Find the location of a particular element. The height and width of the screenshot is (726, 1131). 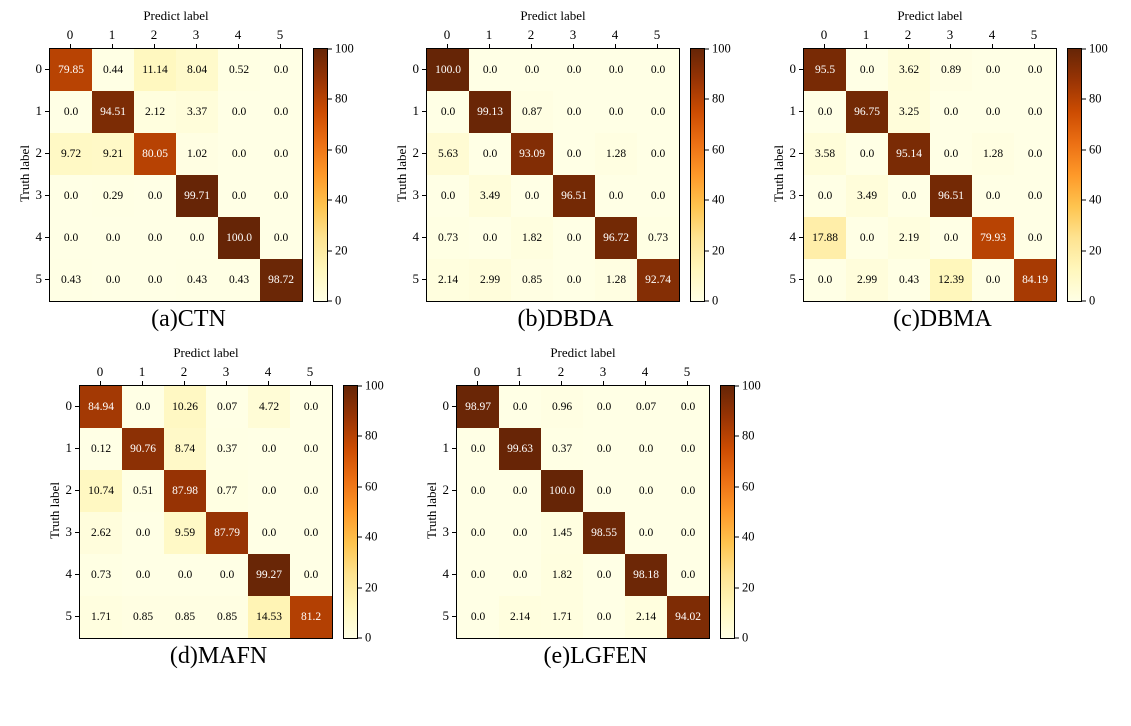

heatmap-cell: 98.18 is located at coordinates (646, 575).